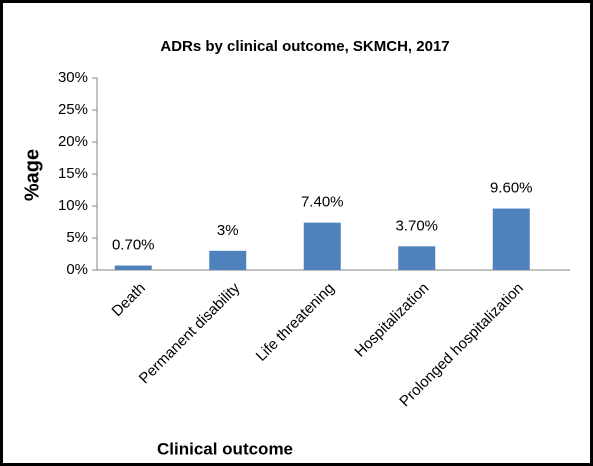 The width and height of the screenshot is (593, 466). What do you see at coordinates (77, 269) in the screenshot?
I see `y-tick-label: 0%` at bounding box center [77, 269].